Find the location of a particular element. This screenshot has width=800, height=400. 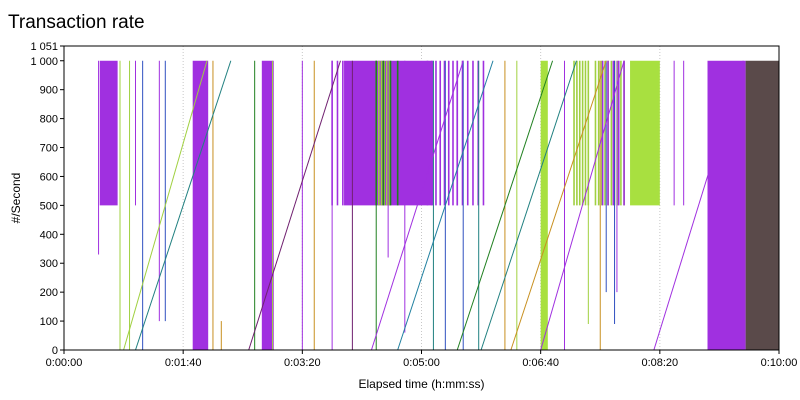

x-tick-label: 0:06:40 is located at coordinates (540, 363).